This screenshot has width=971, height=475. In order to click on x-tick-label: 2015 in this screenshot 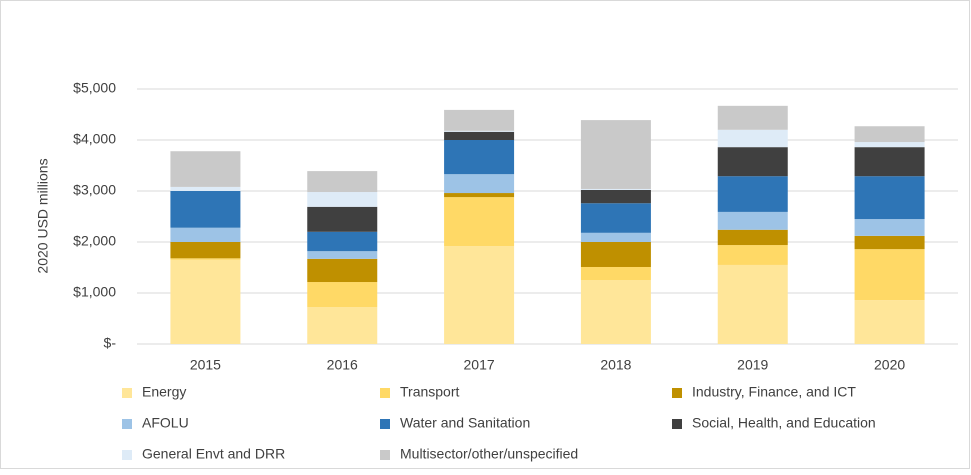, I will do `click(205, 365)`.